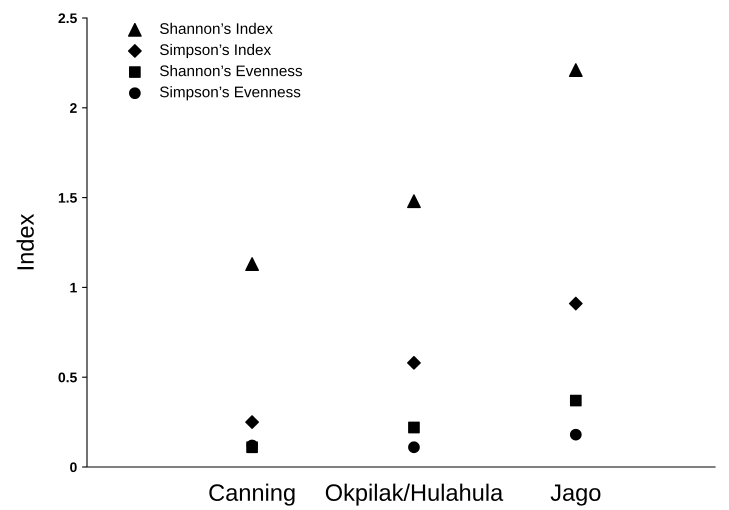 The image size is (729, 510). Describe the element at coordinates (67, 377) in the screenshot. I see `y-tick-label: 0.5` at that location.